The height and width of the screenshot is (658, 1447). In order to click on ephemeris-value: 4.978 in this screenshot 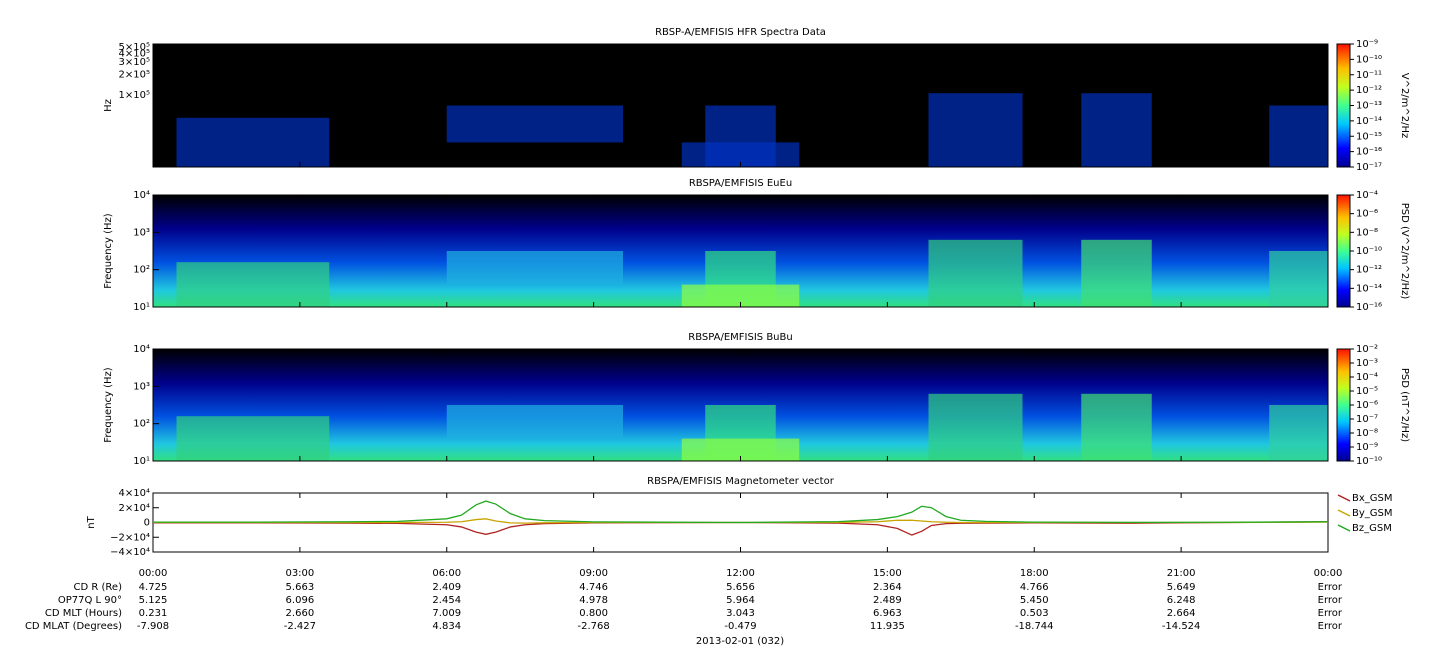, I will do `click(593, 600)`.